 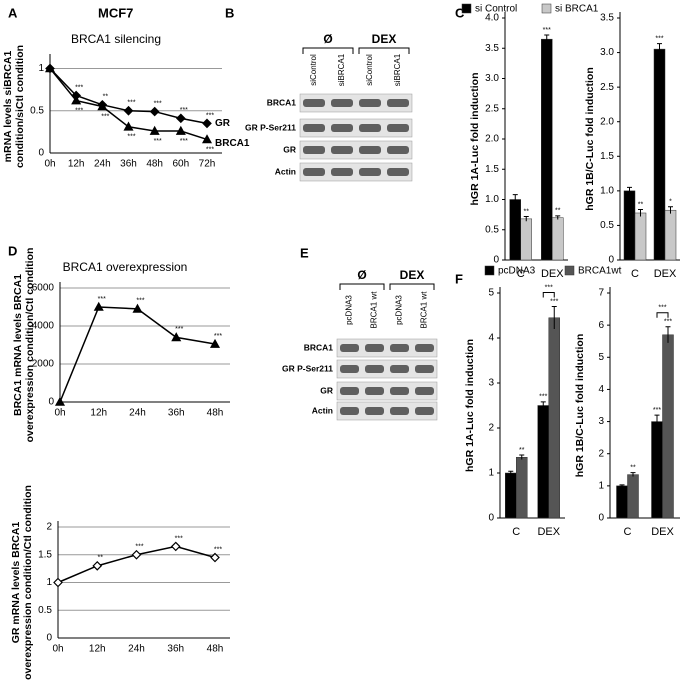 I want to click on y-tick-label: 4000, so click(x=43, y=326).